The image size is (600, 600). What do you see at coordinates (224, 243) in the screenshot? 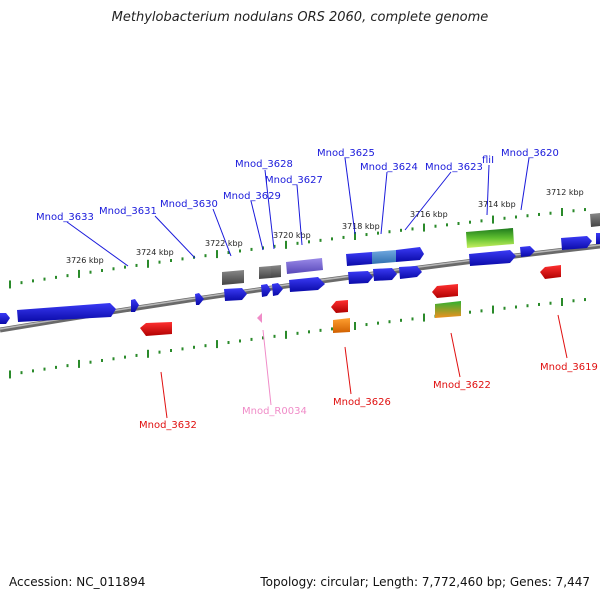
I see `tick-label: 3722 kbp` at bounding box center [224, 243].